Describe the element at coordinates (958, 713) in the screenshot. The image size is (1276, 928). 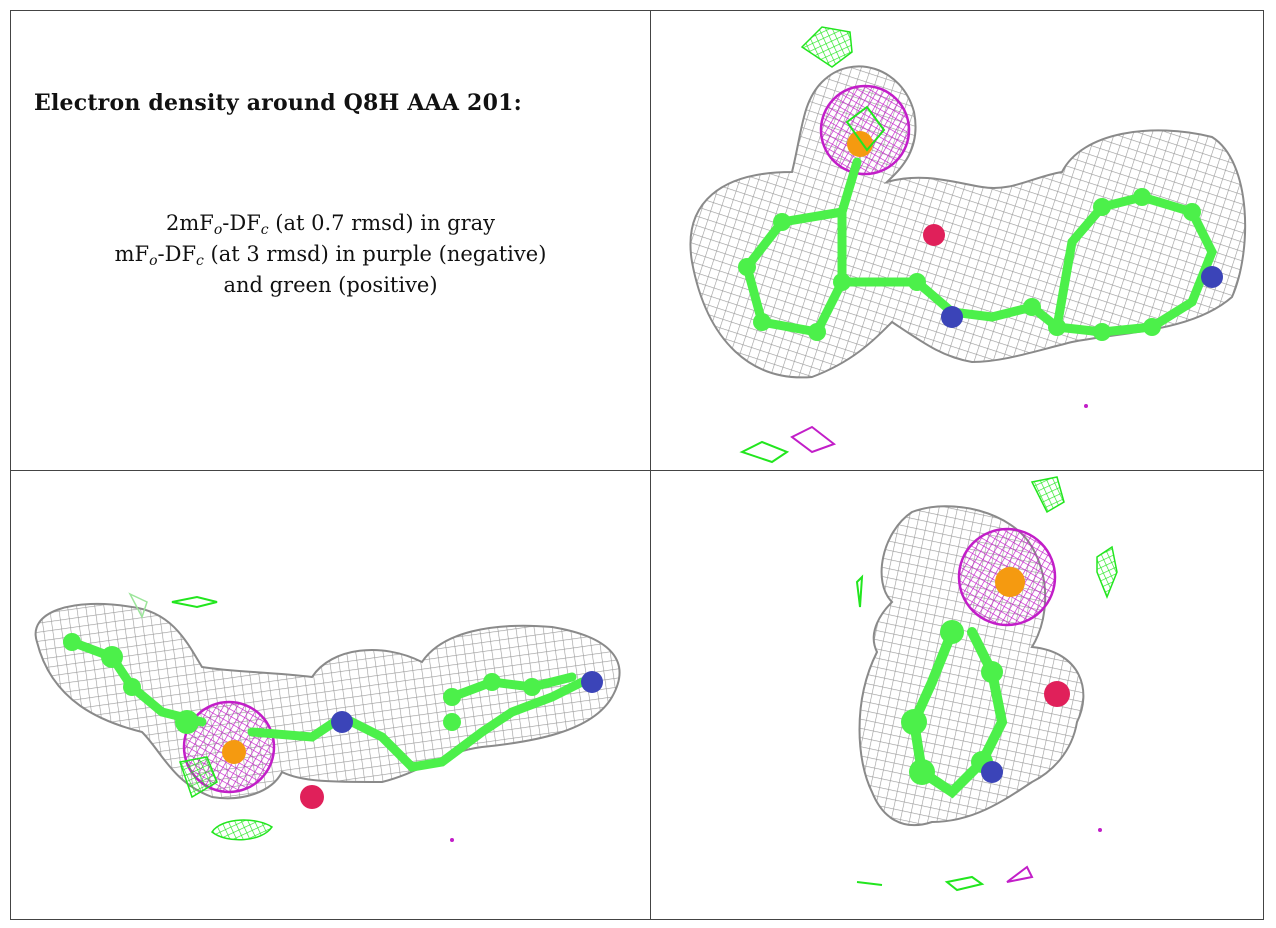
I see `ligand-model` at that location.